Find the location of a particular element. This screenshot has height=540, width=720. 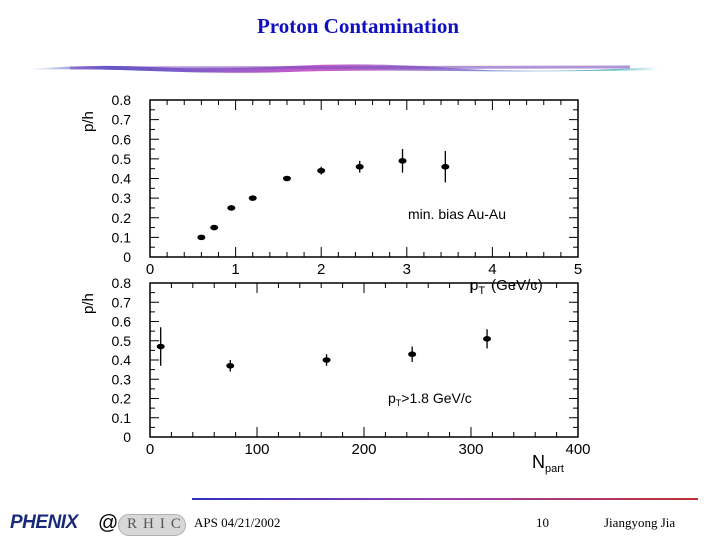

x-tick-label: 1 is located at coordinates (235, 269).